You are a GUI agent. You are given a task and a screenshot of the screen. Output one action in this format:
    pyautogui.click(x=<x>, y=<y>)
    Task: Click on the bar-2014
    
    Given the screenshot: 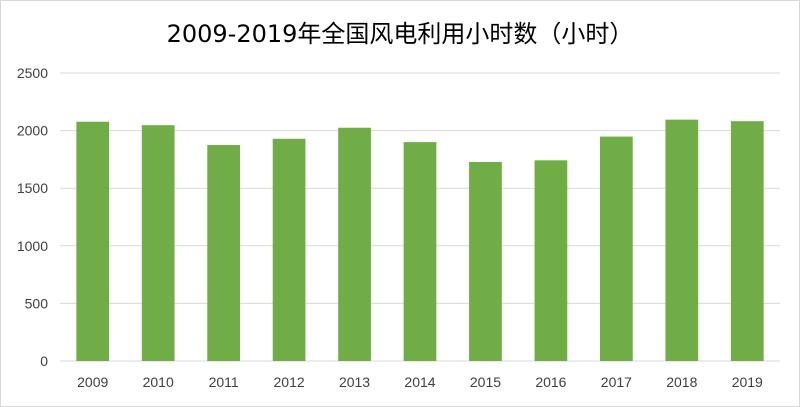 What is the action you would take?
    pyautogui.click(x=420, y=251)
    